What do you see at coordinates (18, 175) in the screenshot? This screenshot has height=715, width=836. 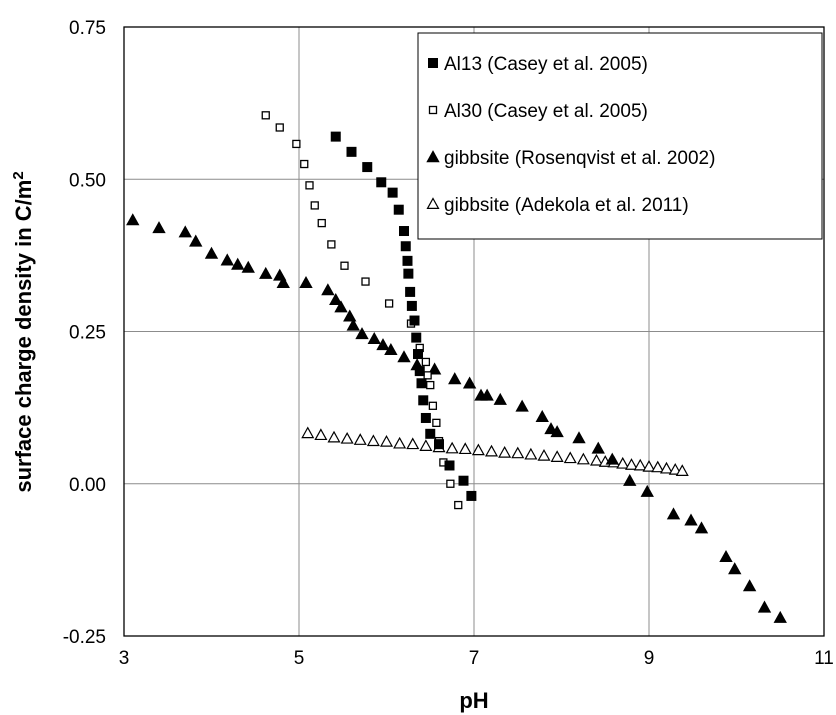 I see `y-axis-label-superscript: 2` at bounding box center [18, 175].